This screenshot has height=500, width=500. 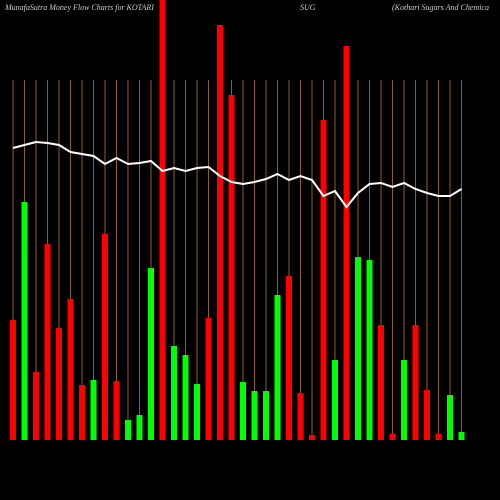 What do you see at coordinates (308, 7) in the screenshot?
I see `chart-title: SUG` at bounding box center [308, 7].